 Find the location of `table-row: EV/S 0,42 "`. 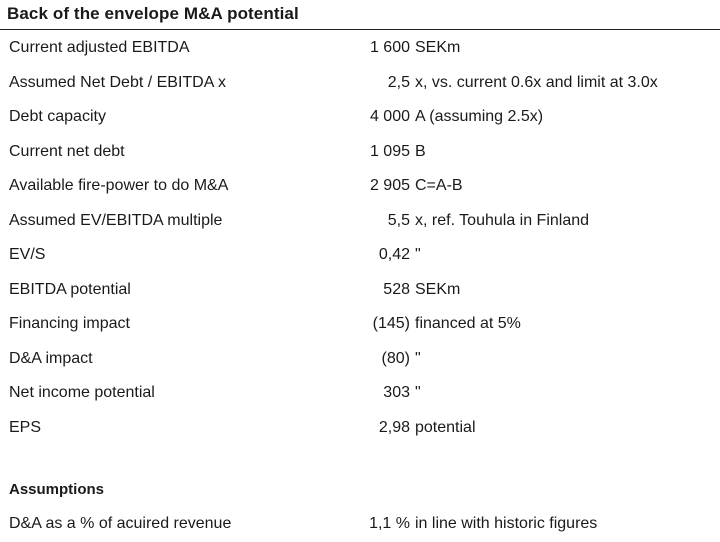

table-row: EV/S 0,42 " is located at coordinates (360, 255).